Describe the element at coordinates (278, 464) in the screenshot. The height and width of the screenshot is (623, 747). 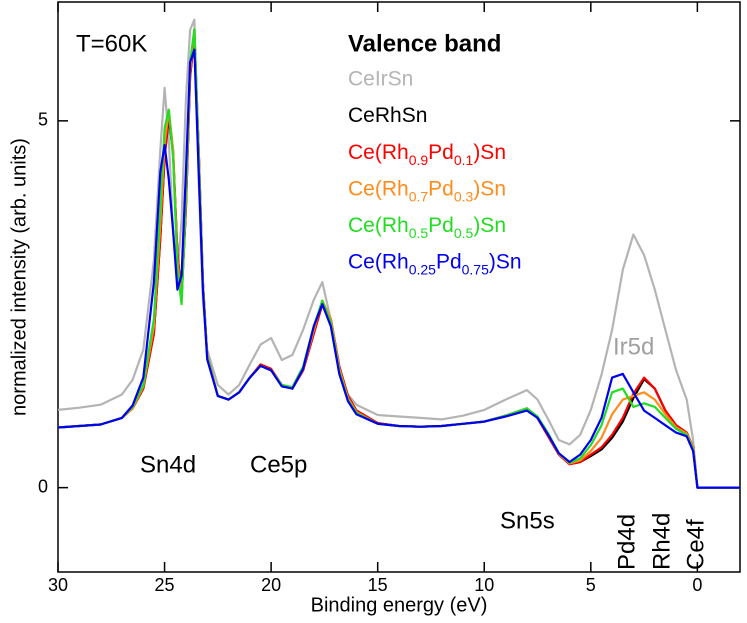
I see `annotation: Ce5p` at that location.